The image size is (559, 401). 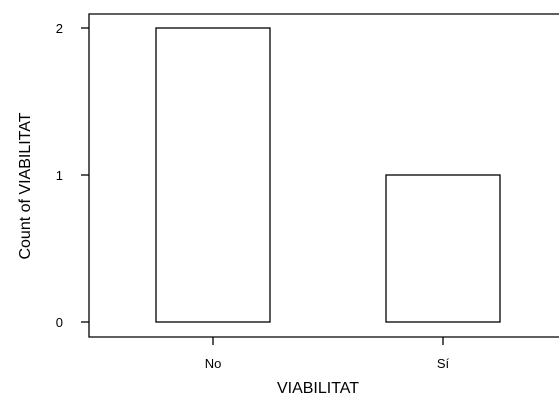 I want to click on bar-si, so click(x=443, y=248).